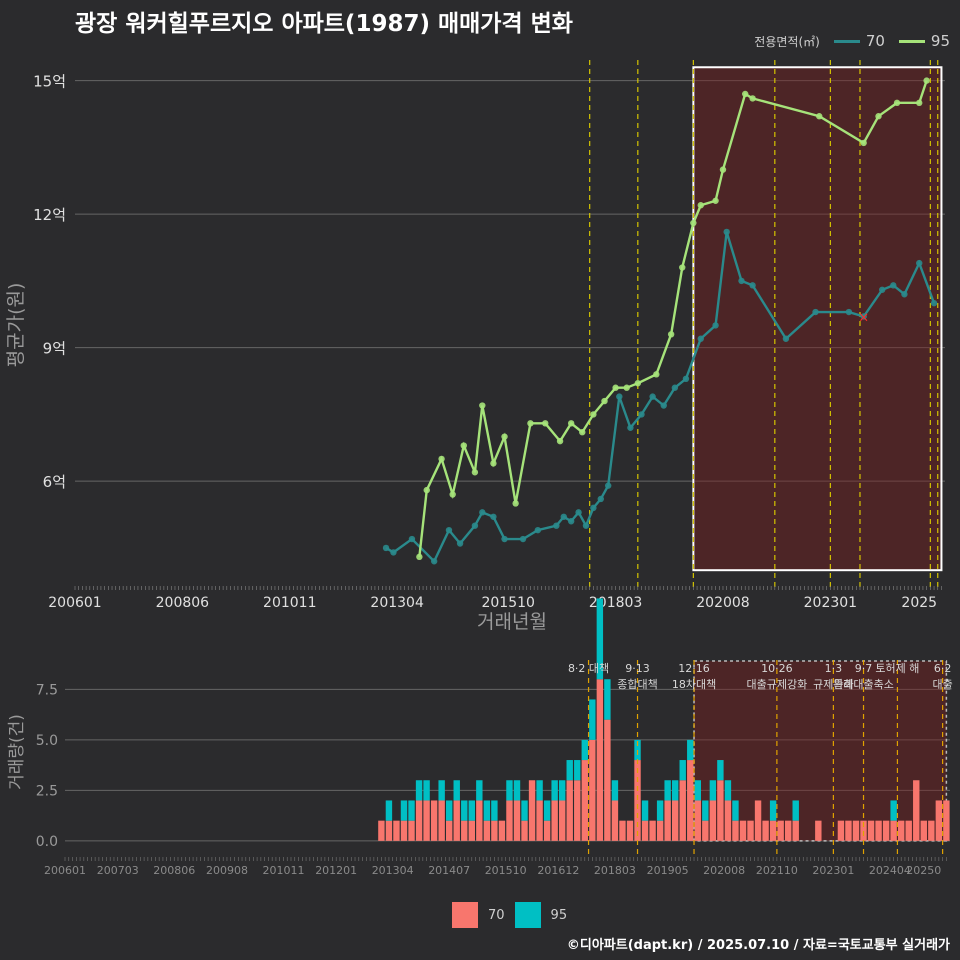 This screenshot has width=960, height=960. What do you see at coordinates (289, 603) in the screenshot?
I see `x-tick-label: 201011` at bounding box center [289, 603].